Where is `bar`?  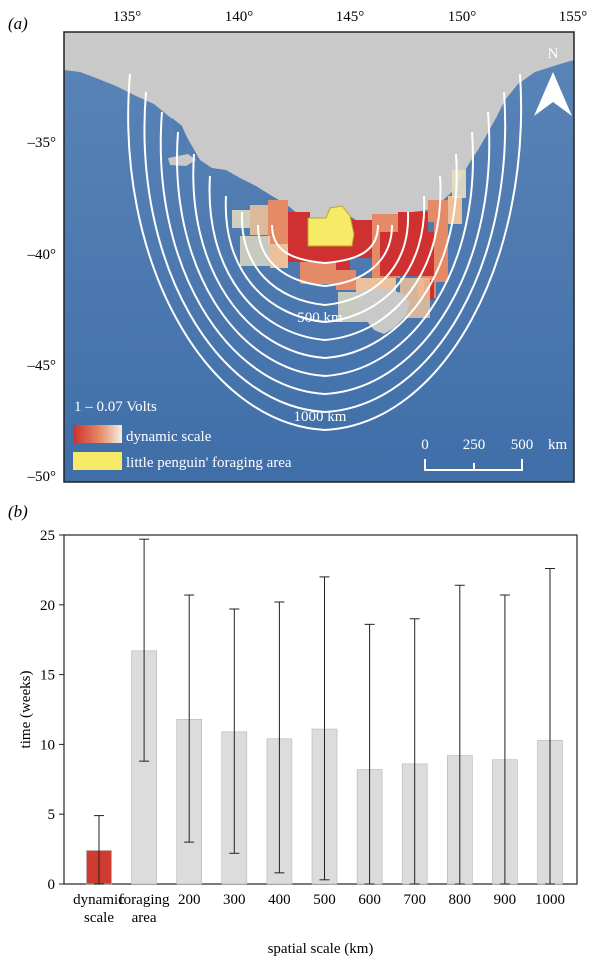
bar is located at coordinates (144, 767).